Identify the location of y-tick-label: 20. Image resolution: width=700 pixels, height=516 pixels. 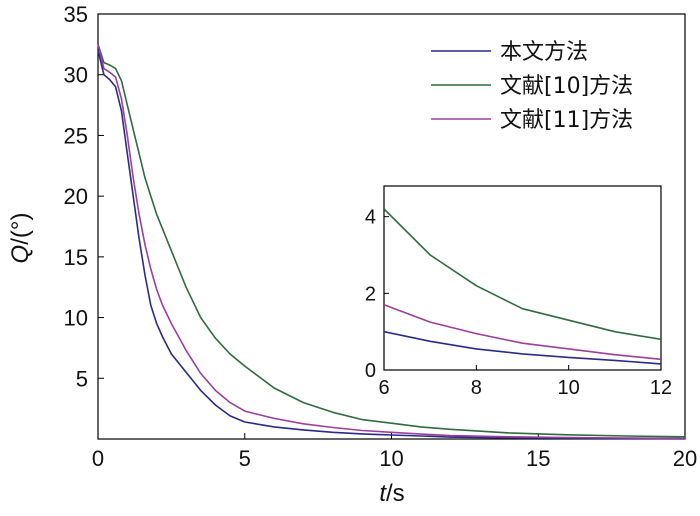
(76, 196).